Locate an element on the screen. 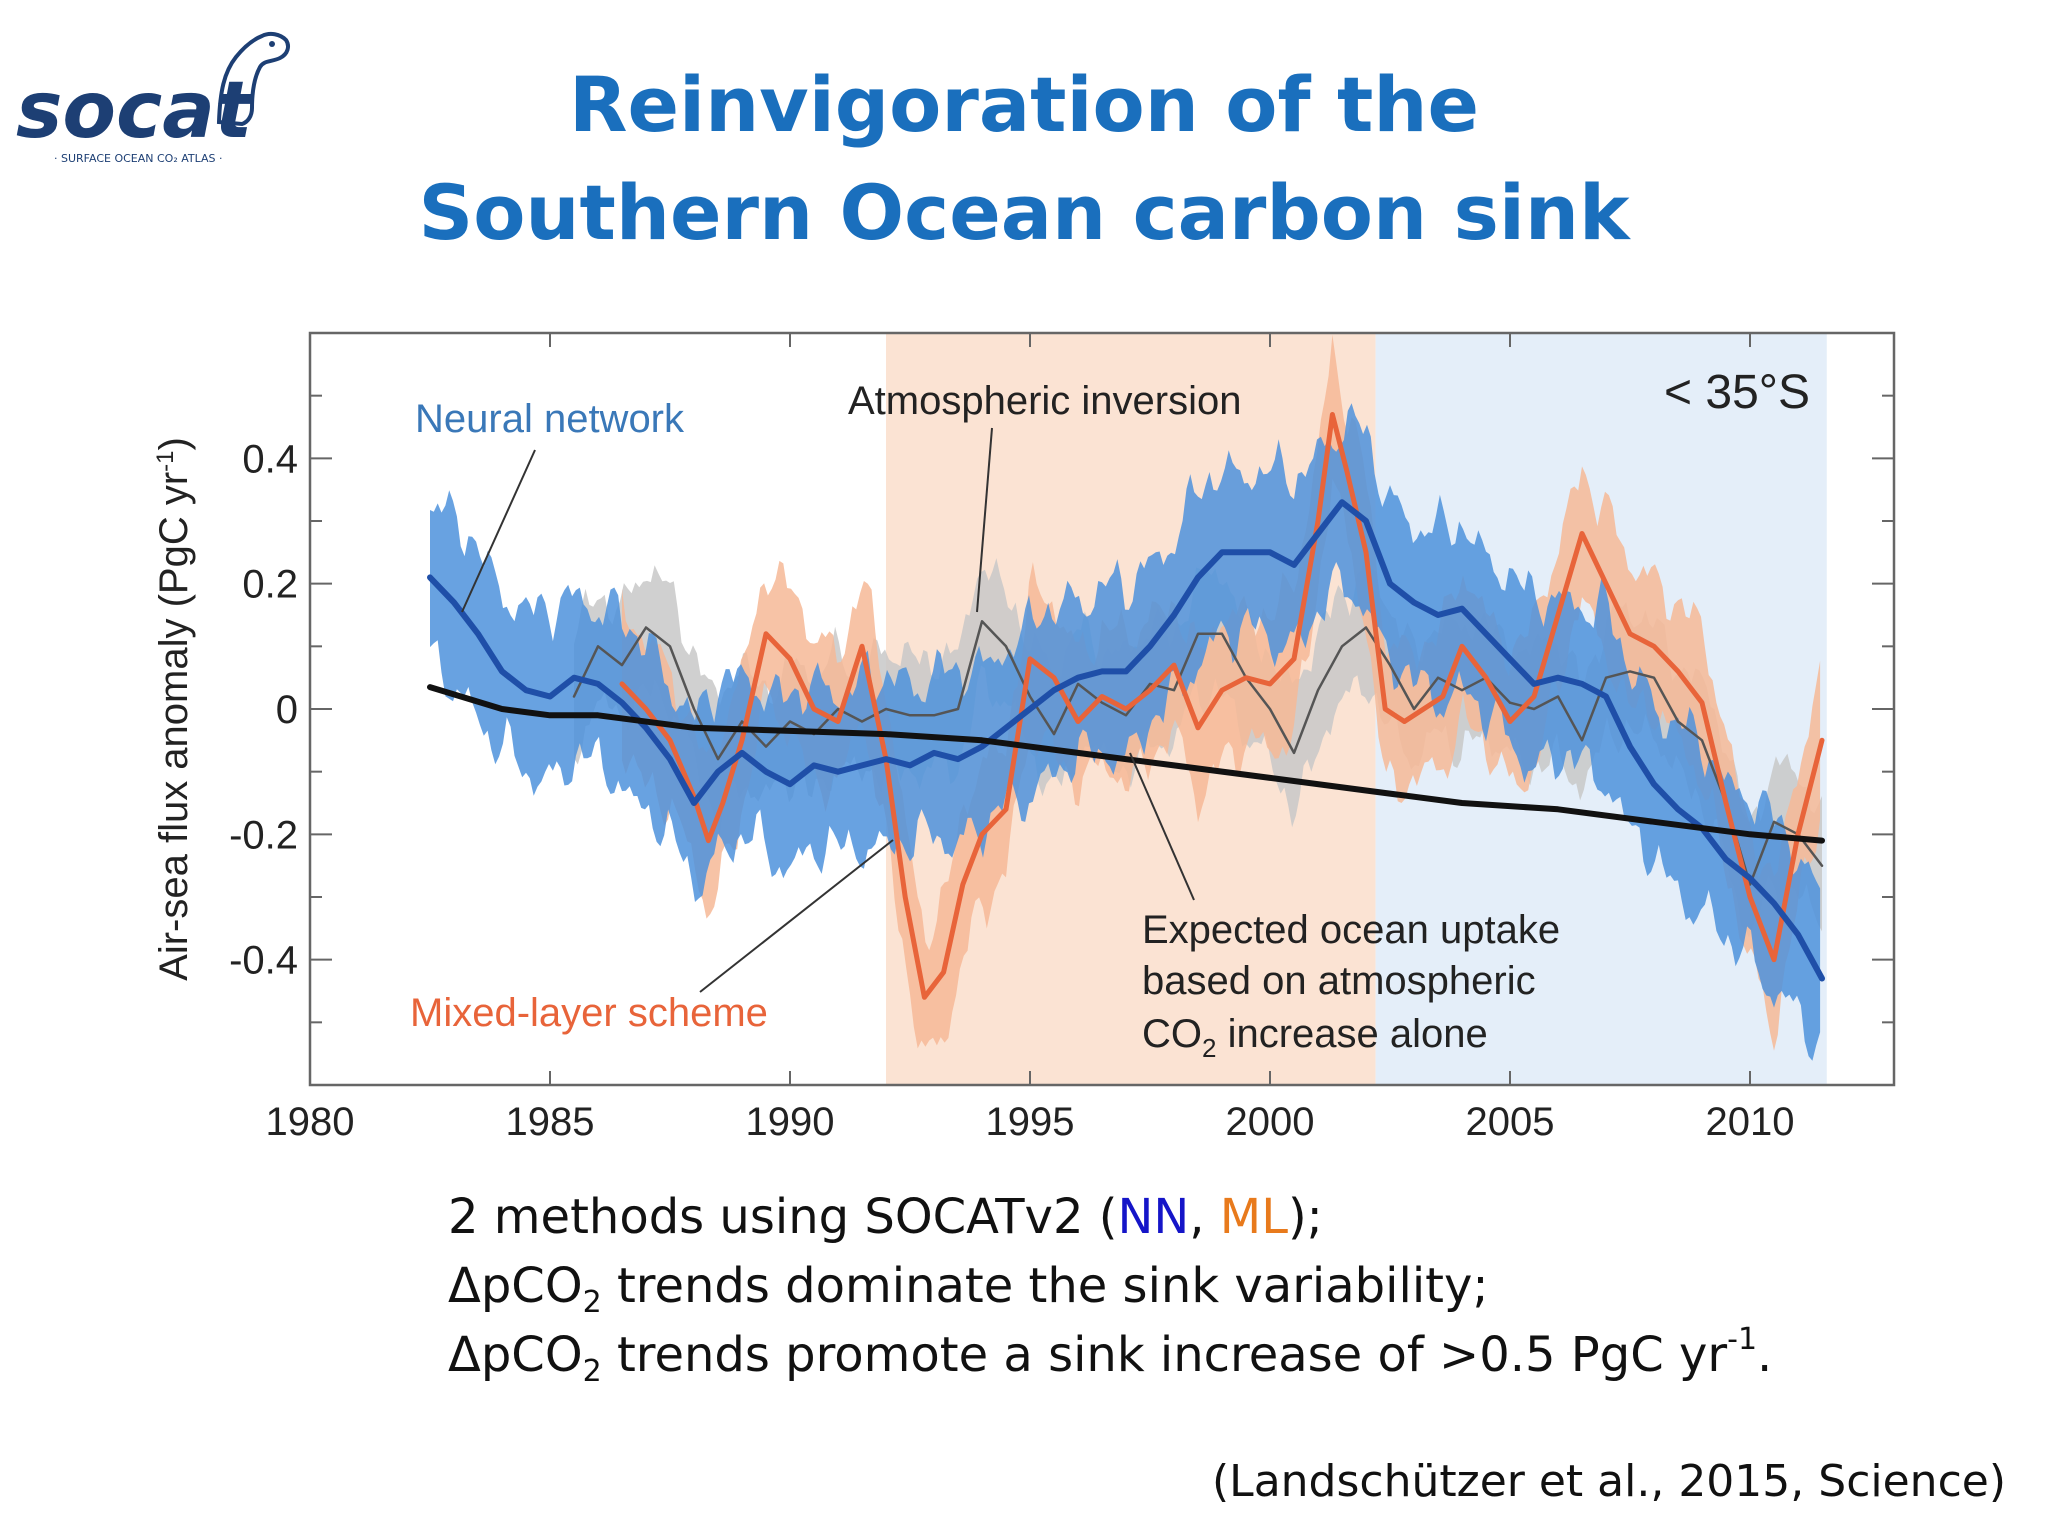 This screenshot has height=1536, width=2048. y-tick-label: 0.2 is located at coordinates (270, 585).